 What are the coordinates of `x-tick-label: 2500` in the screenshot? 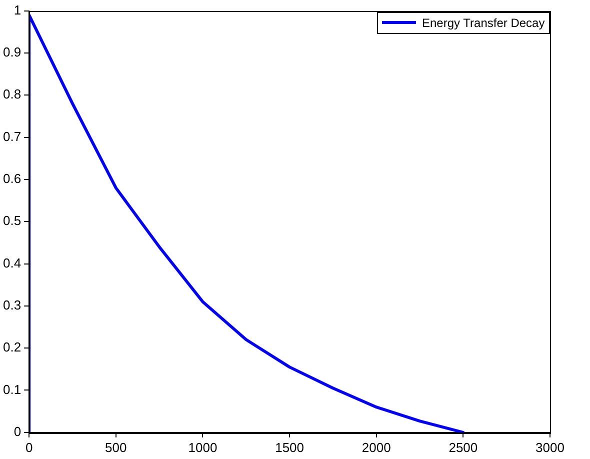 It's located at (463, 447).